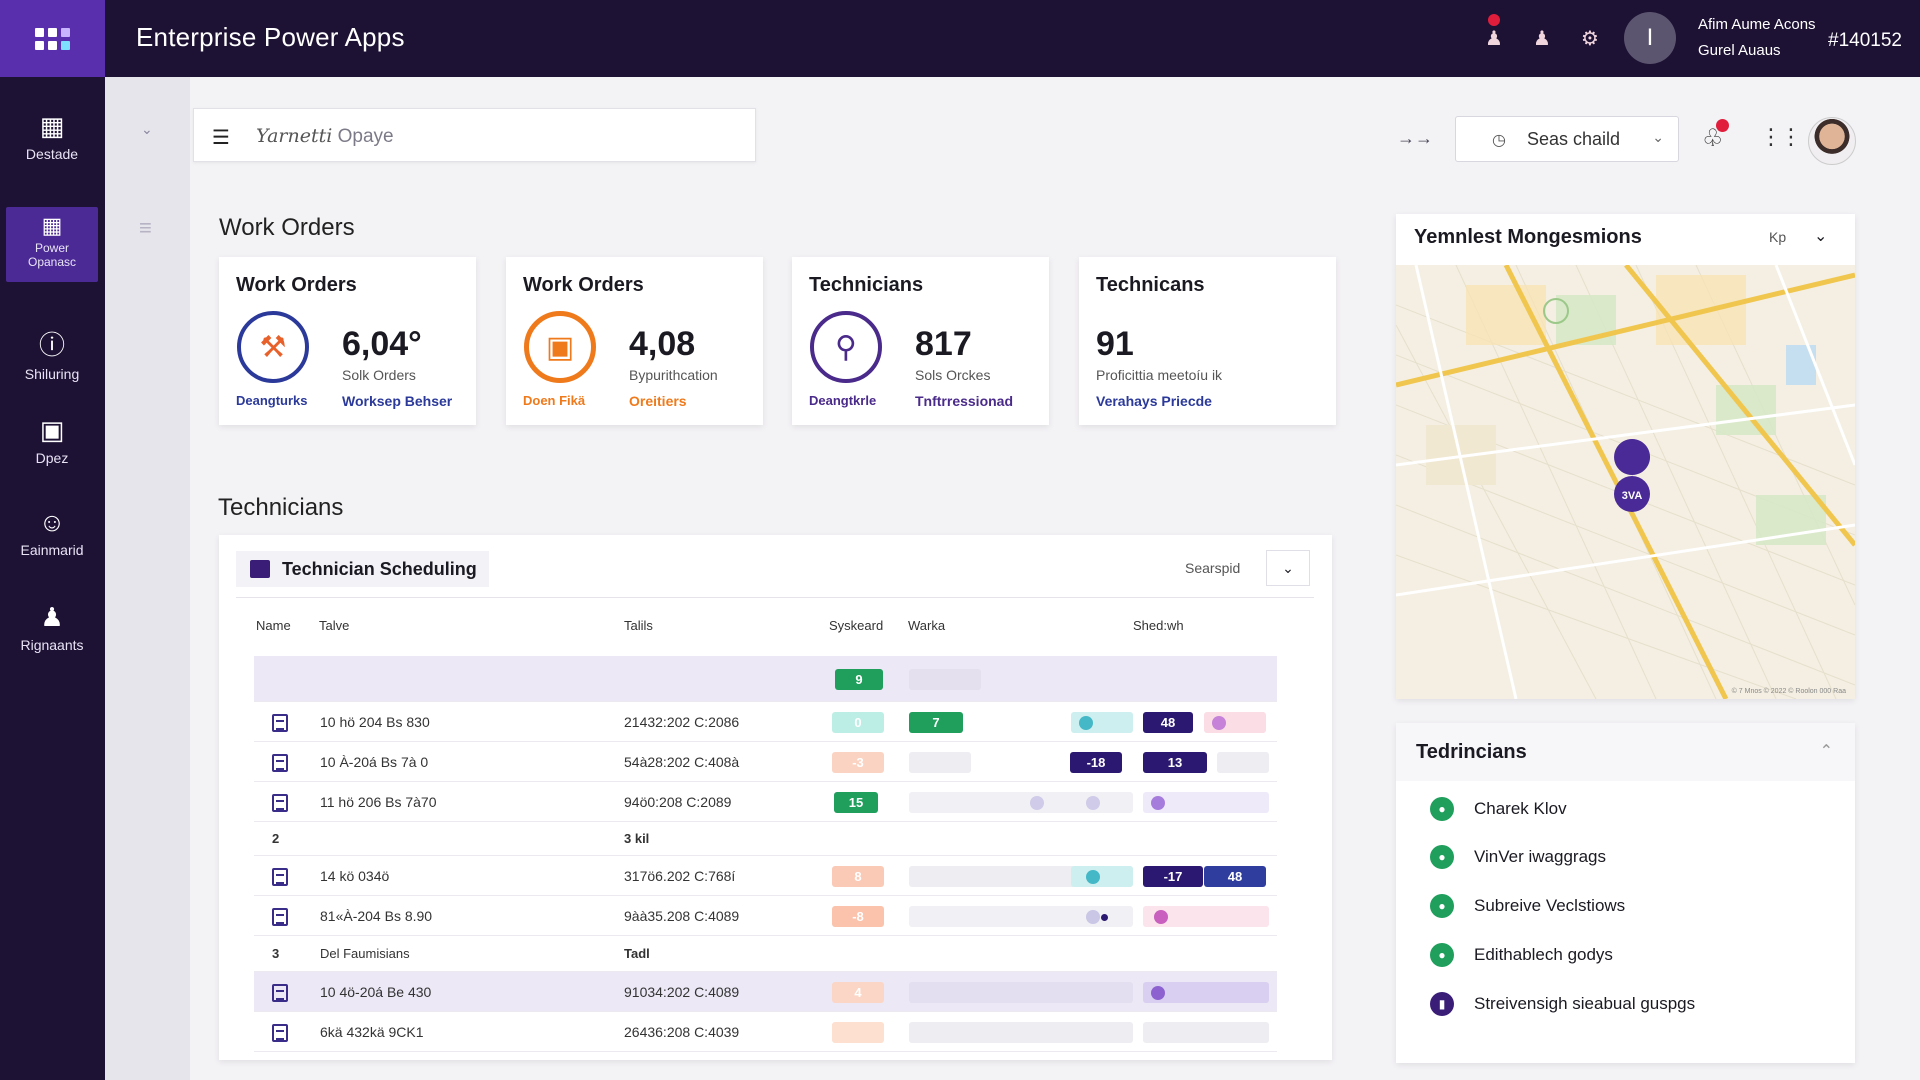 This screenshot has height=1080, width=1920. What do you see at coordinates (858, 762) in the screenshot?
I see `status-pill: -3` at bounding box center [858, 762].